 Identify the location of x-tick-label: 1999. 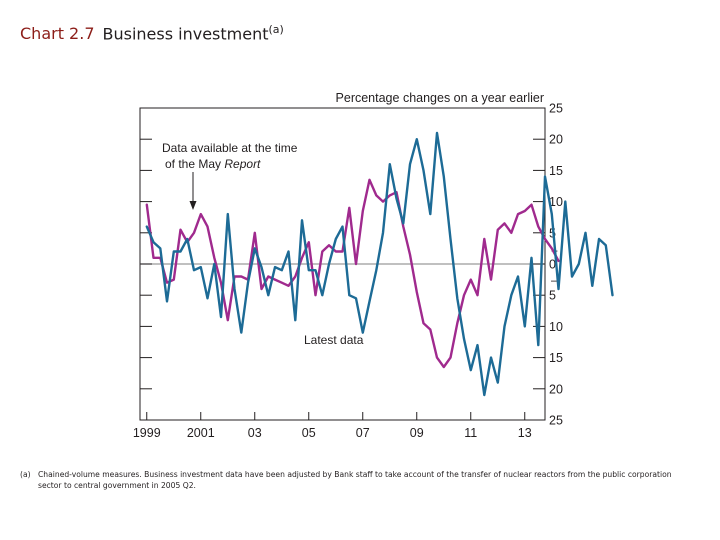
(147, 433).